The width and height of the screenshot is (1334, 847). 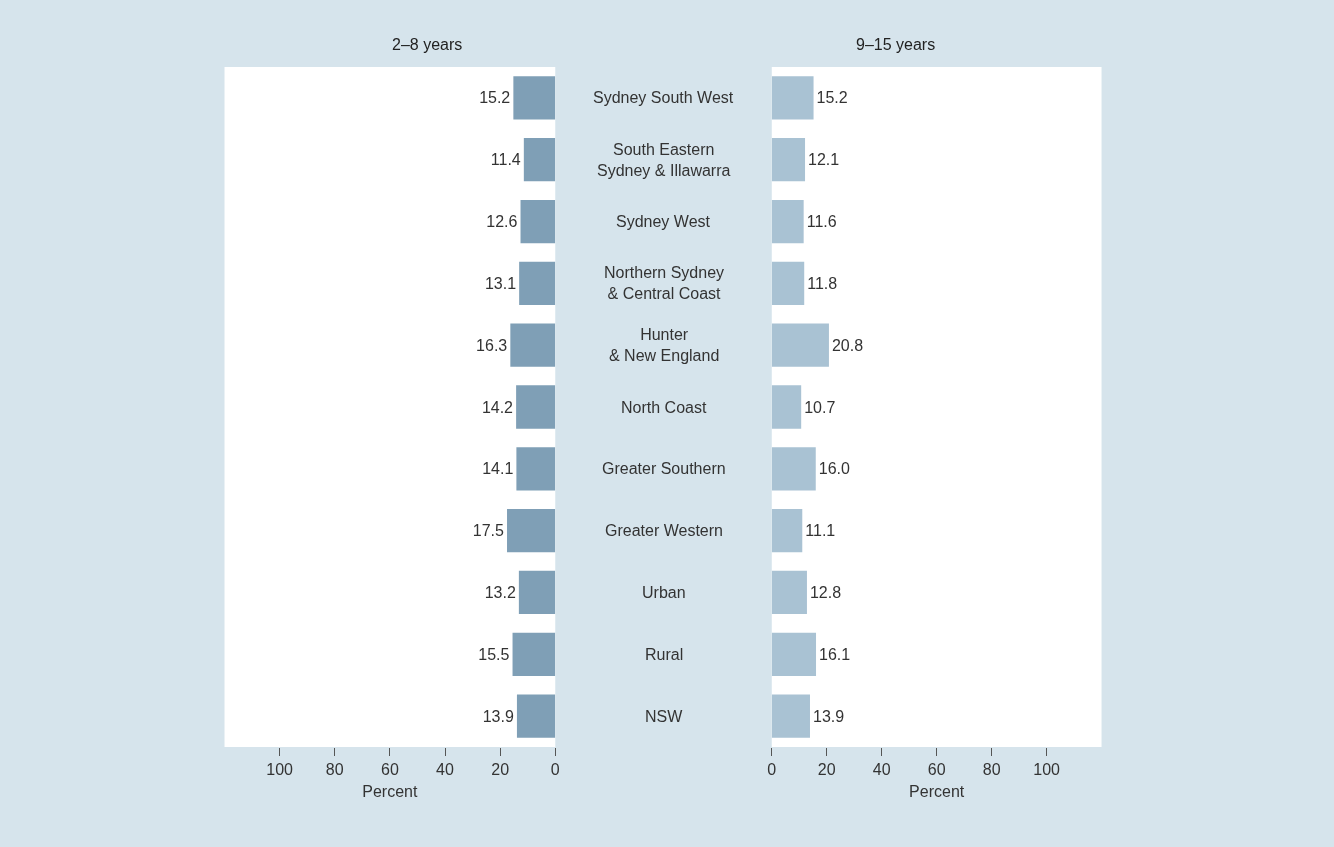 What do you see at coordinates (488, 531) in the screenshot?
I see `data-label: 17.5` at bounding box center [488, 531].